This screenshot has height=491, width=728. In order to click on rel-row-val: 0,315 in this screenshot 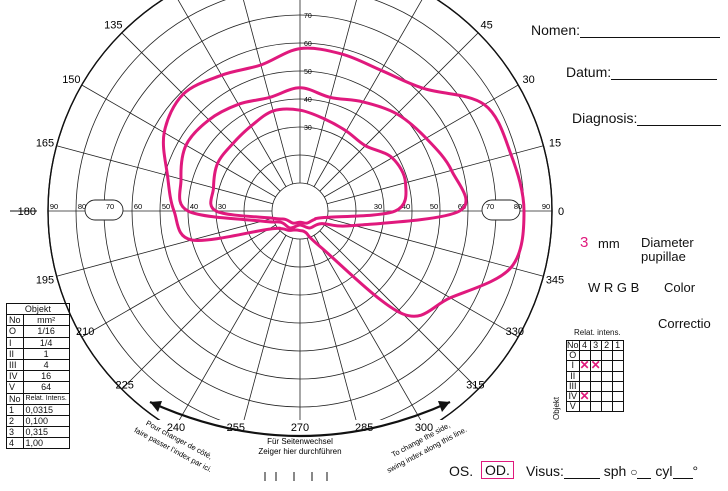, I will do `click(46, 432)`.